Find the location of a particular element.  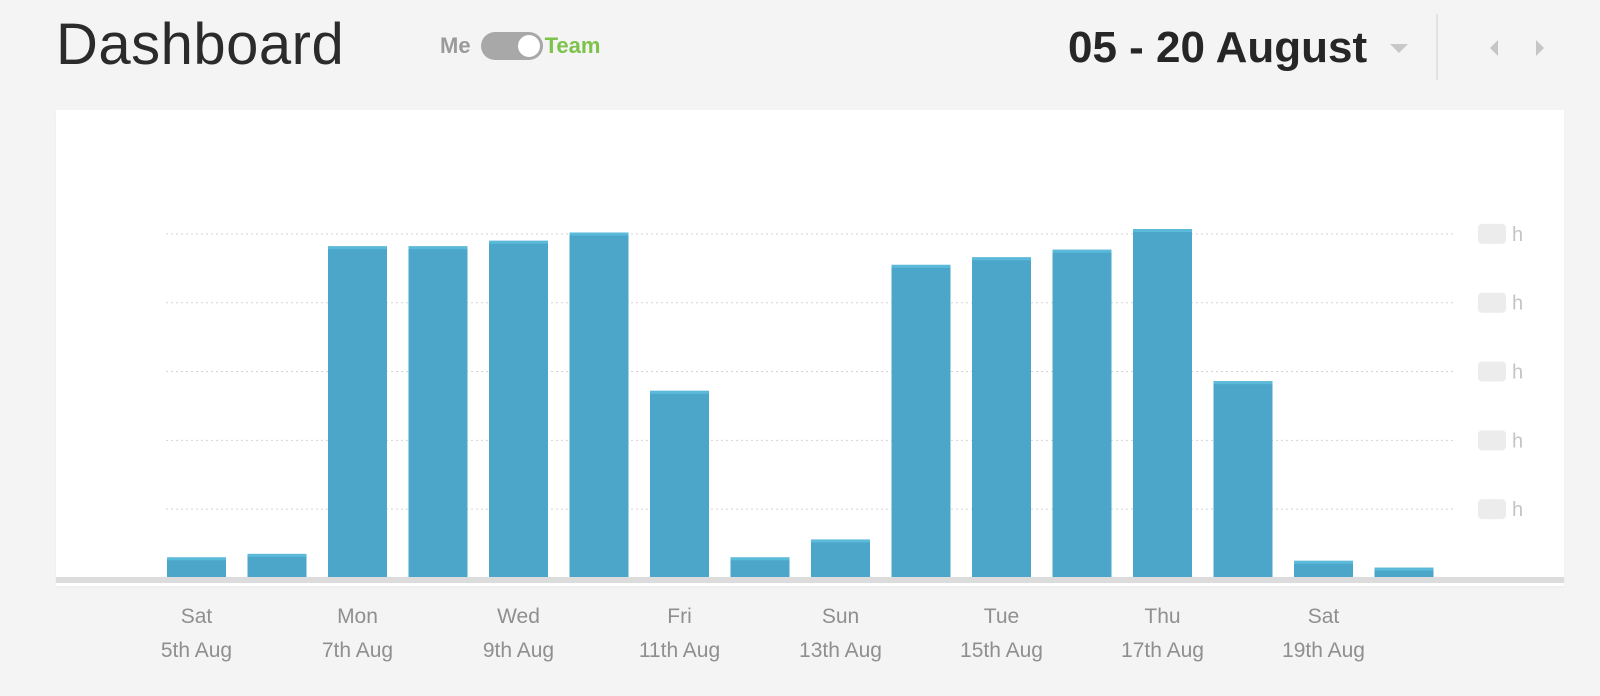

toggle-label-me: Me is located at coordinates (455, 45).